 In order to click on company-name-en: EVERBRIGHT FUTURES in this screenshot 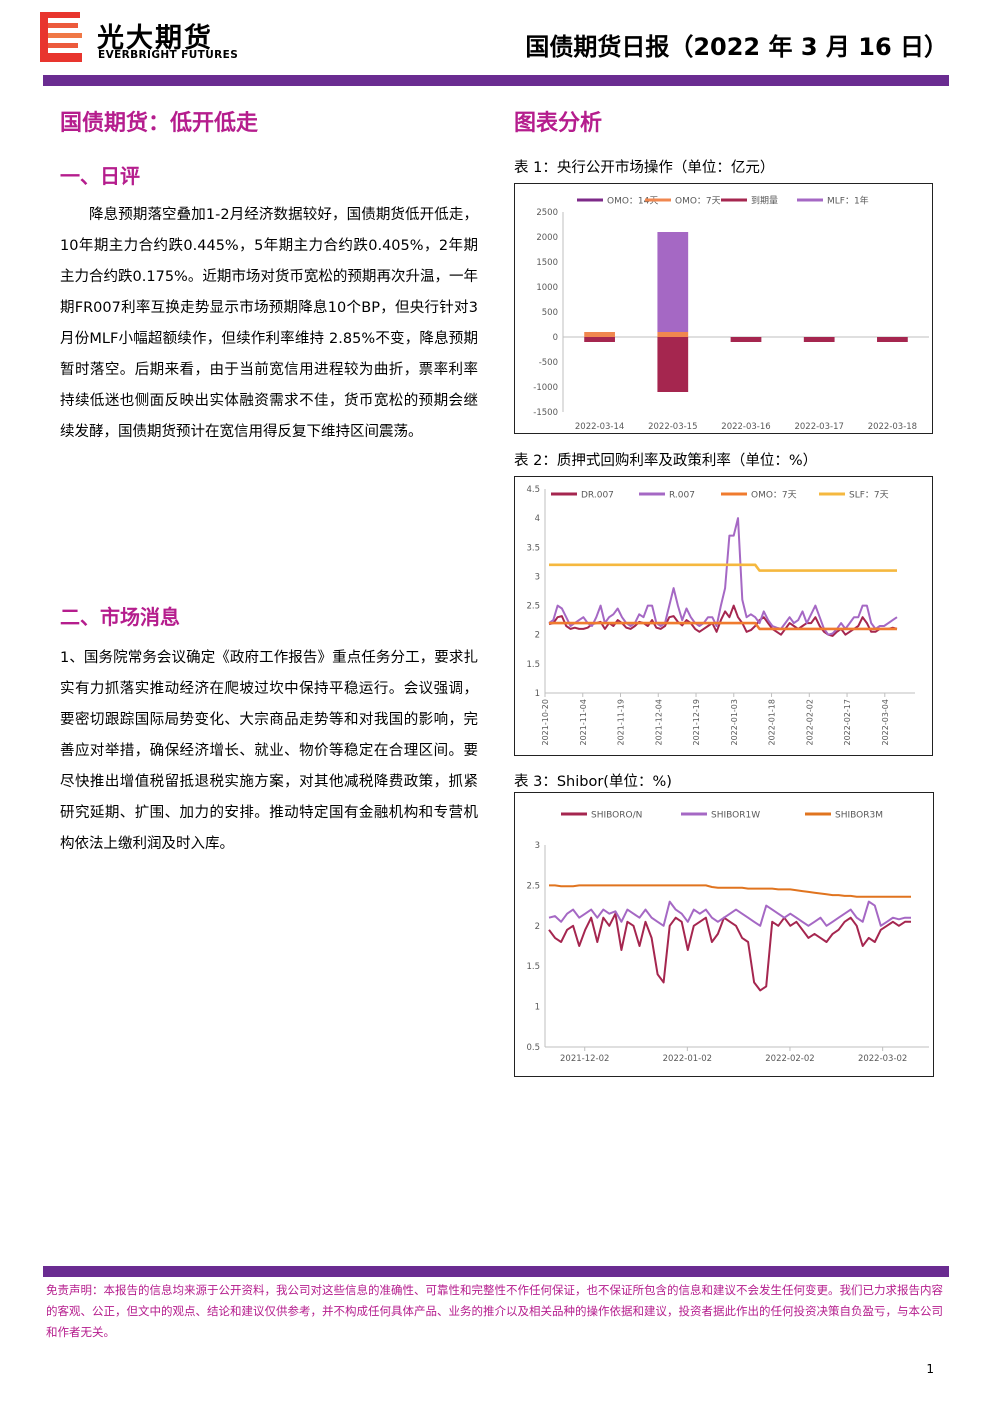, I will do `click(168, 55)`.